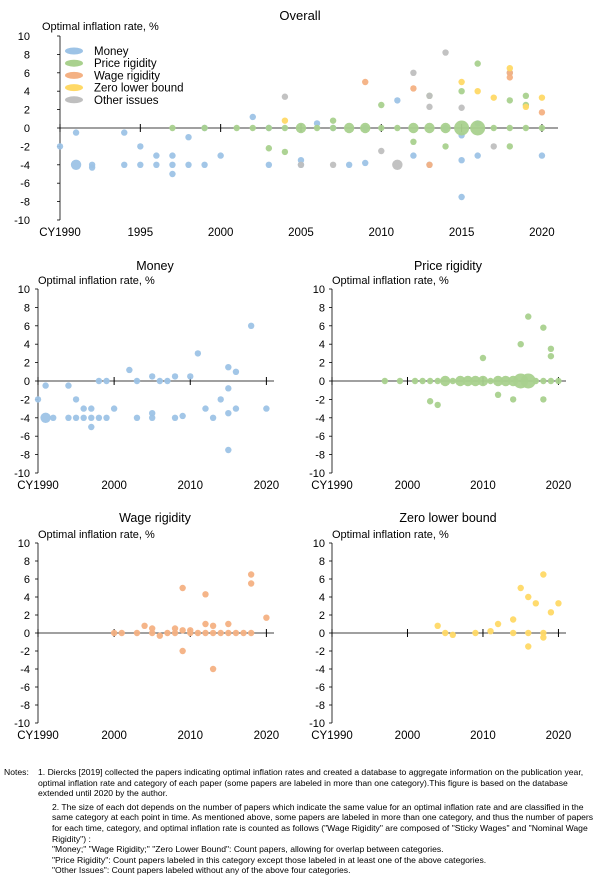 This screenshot has height=896, width=600. I want to click on y-tick-label: -8, so click(25, 203).